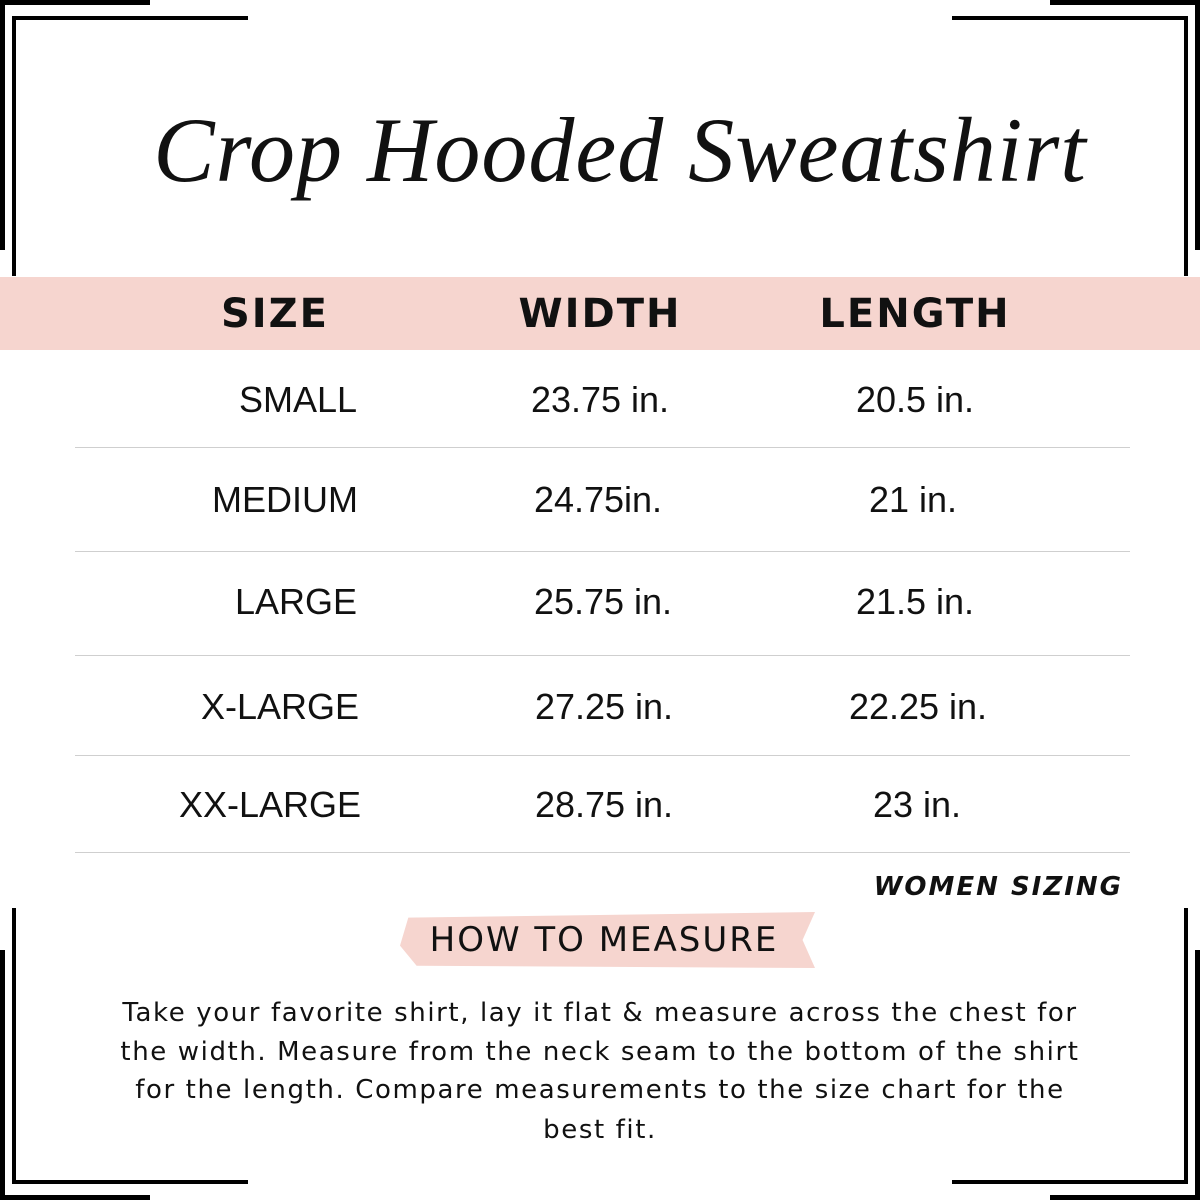 The height and width of the screenshot is (1200, 1200). Describe the element at coordinates (295, 601) in the screenshot. I see `size-cell: LARGE` at that location.